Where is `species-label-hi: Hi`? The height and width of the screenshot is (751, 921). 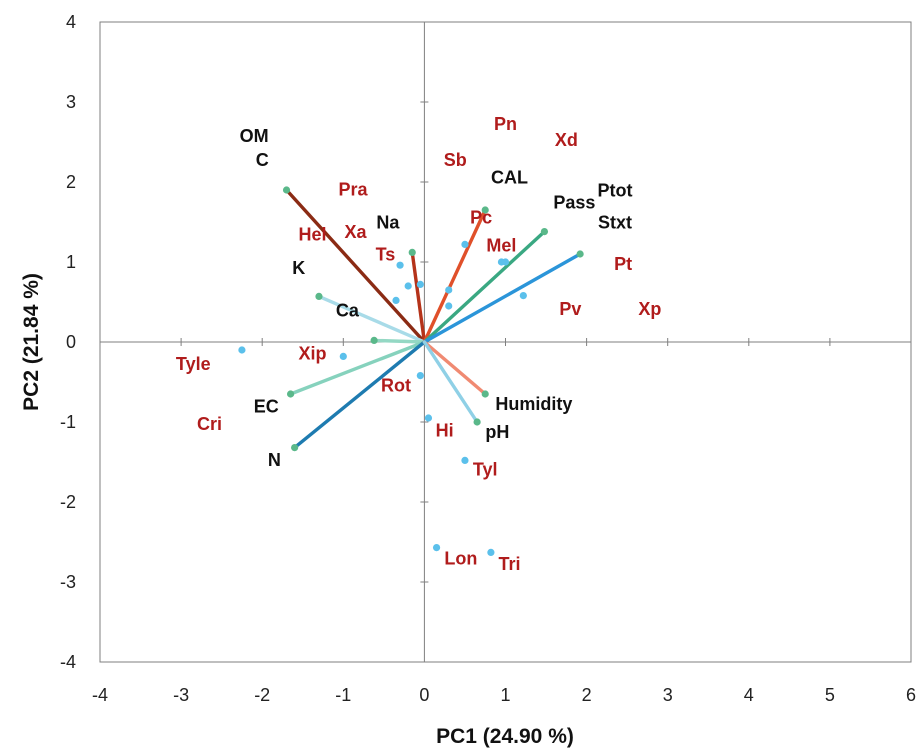
species-label-hi: Hi is located at coordinates (445, 430).